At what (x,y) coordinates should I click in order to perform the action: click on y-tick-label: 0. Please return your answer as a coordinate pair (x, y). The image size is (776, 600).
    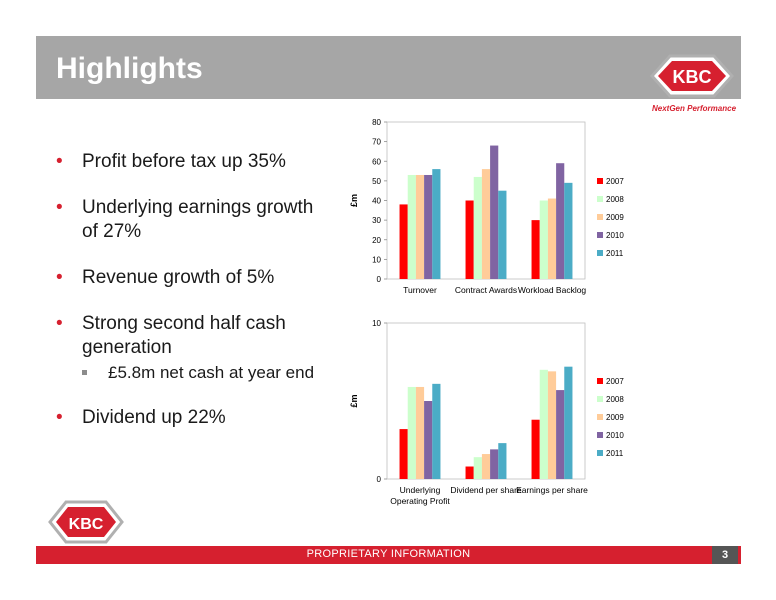
    Looking at the image, I should click on (379, 479).